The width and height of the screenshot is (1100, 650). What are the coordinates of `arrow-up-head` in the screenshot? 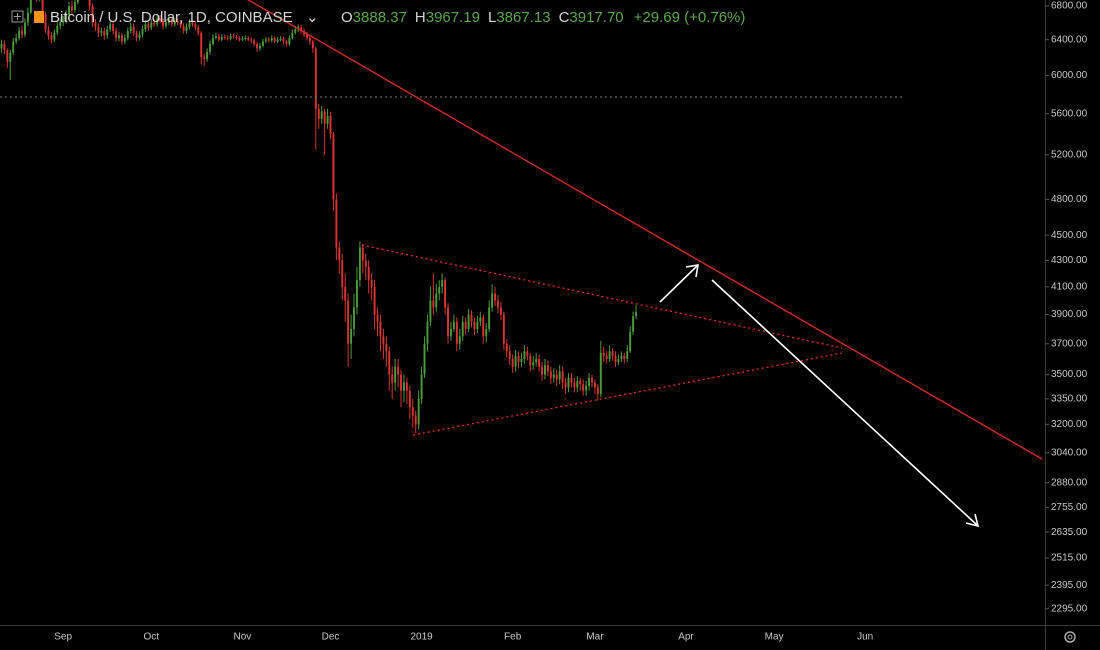 It's located at (692, 271).